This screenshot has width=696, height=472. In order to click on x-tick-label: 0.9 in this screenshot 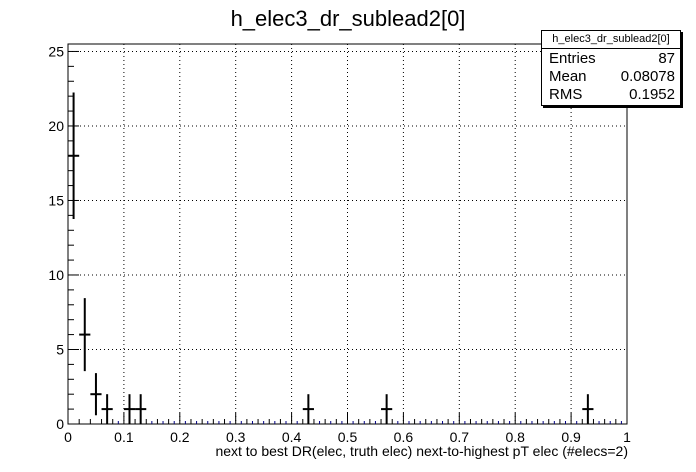, I will do `click(571, 437)`.